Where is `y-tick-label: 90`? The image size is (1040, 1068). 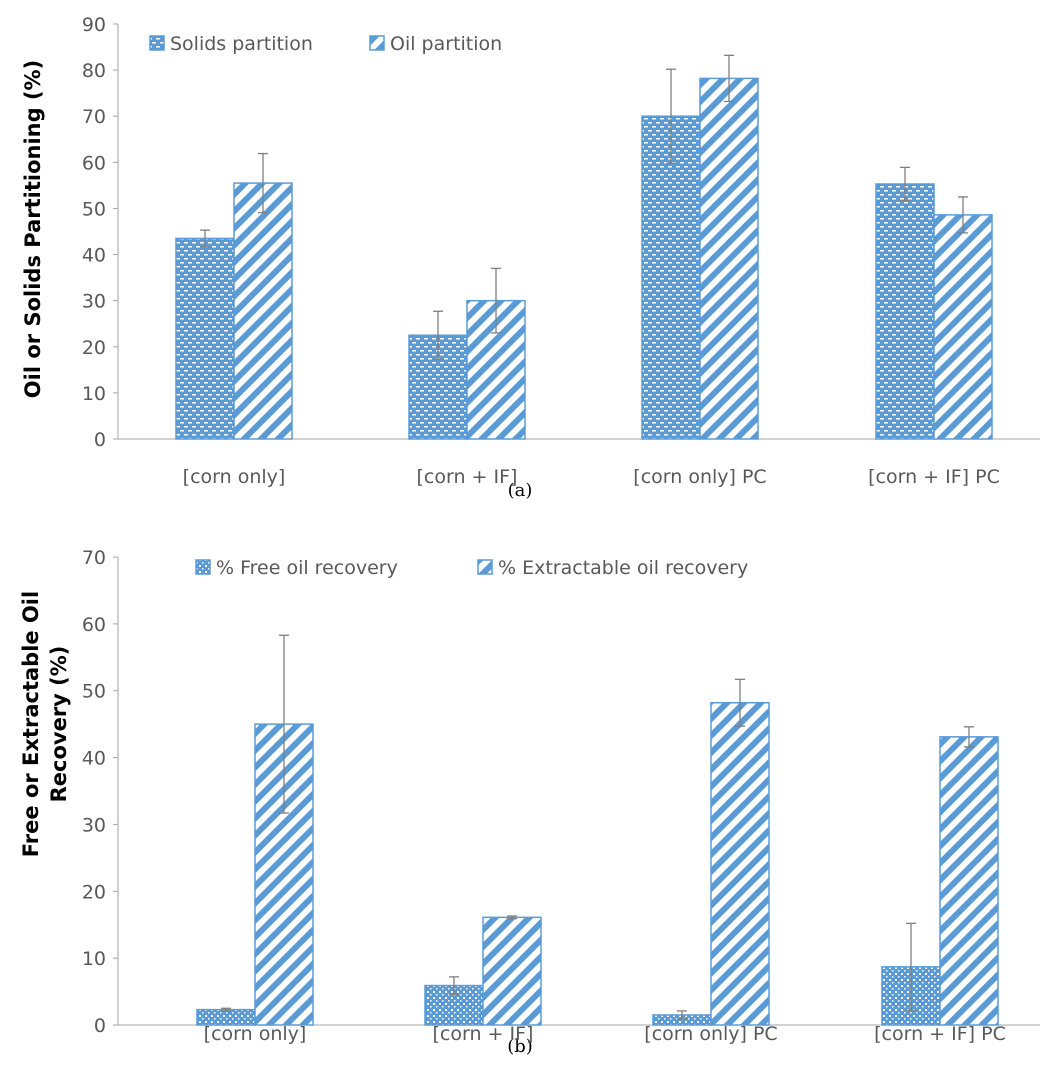
y-tick-label: 90 is located at coordinates (94, 25).